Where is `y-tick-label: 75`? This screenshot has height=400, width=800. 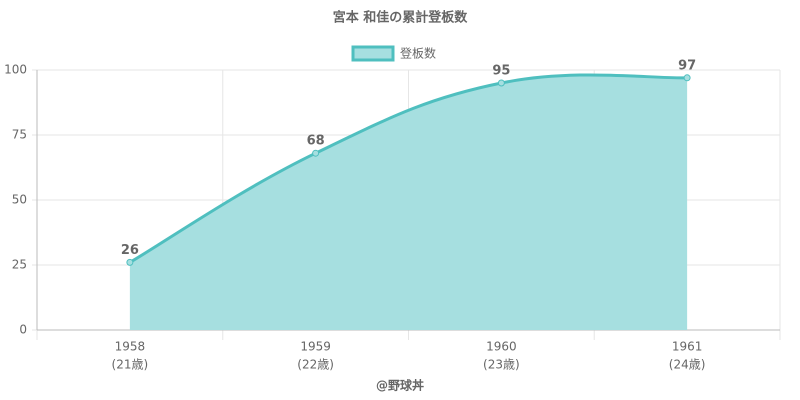
y-tick-label: 75 is located at coordinates (19, 135).